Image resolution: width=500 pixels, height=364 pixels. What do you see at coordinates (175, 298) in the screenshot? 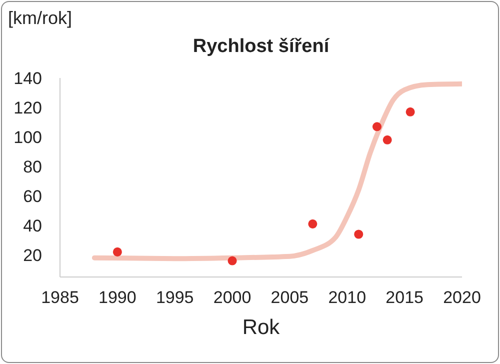
I see `x-tick-label: 1995` at bounding box center [175, 298].